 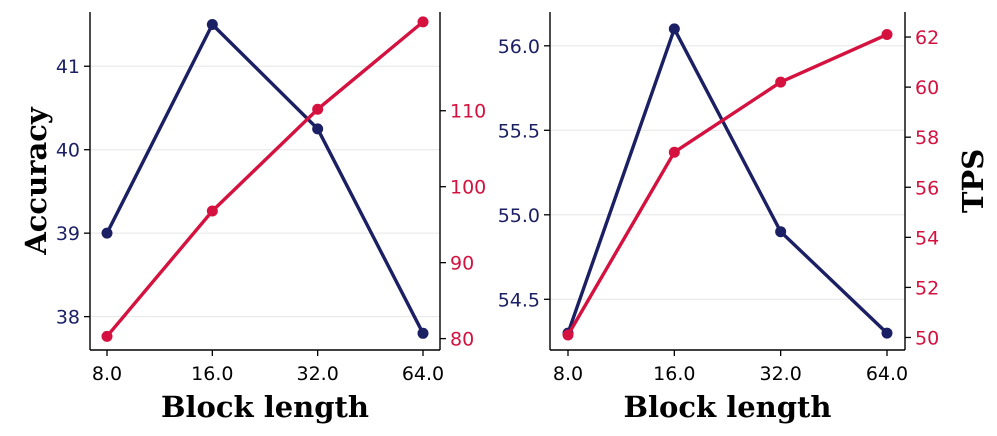 I want to click on left-tick-label: 39, so click(x=68, y=234).